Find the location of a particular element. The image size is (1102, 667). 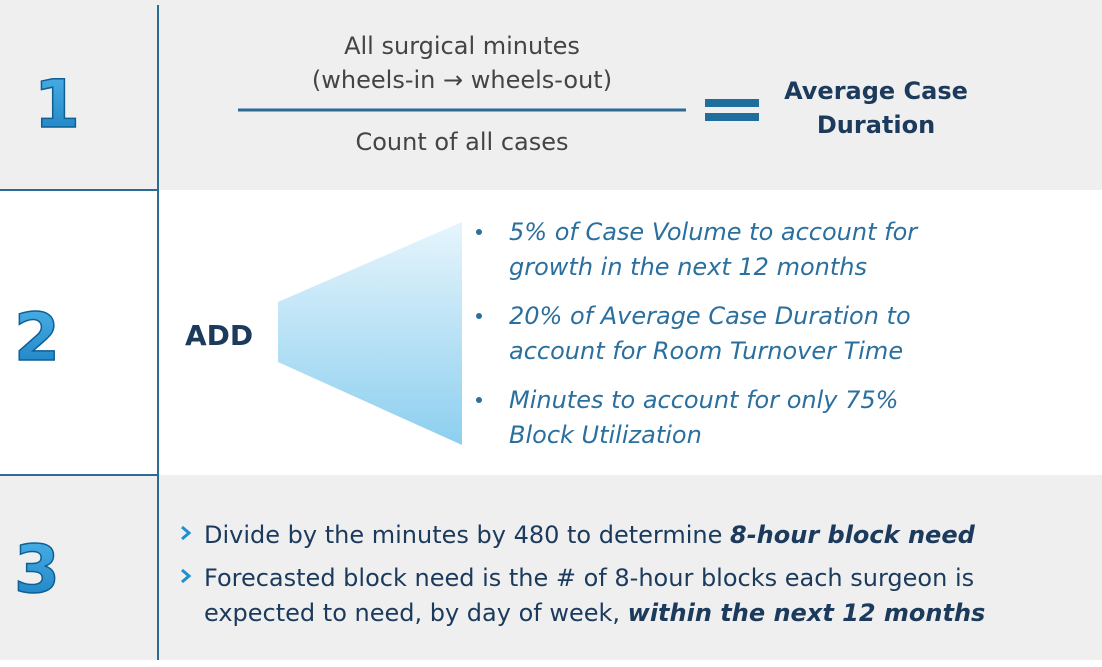

bullet-text: 20% of Average Case Duration to is located at coordinates (710, 316).